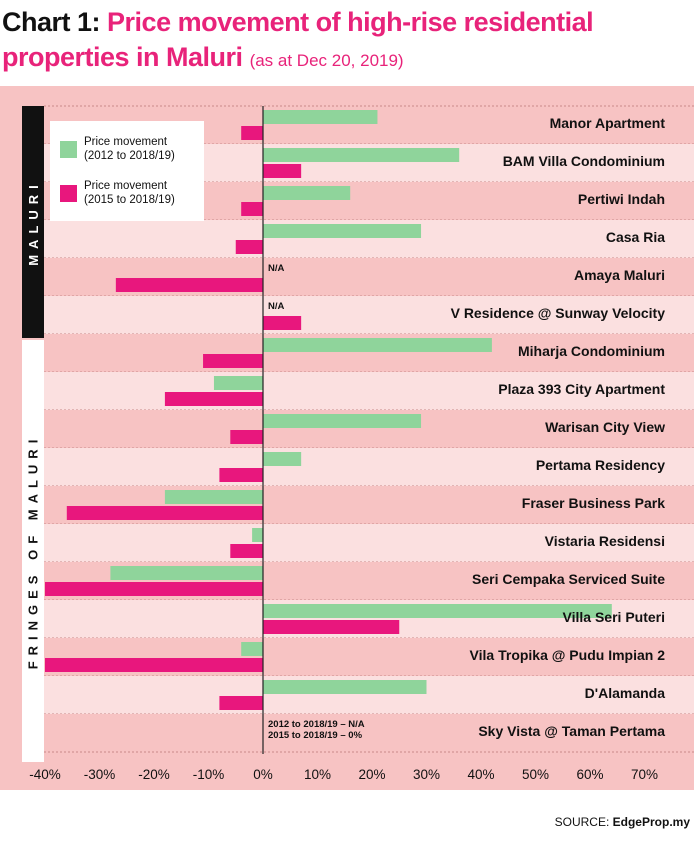  What do you see at coordinates (129, 200) in the screenshot?
I see `legend-pink-line2: (2015 to 2018/19)` at bounding box center [129, 200].